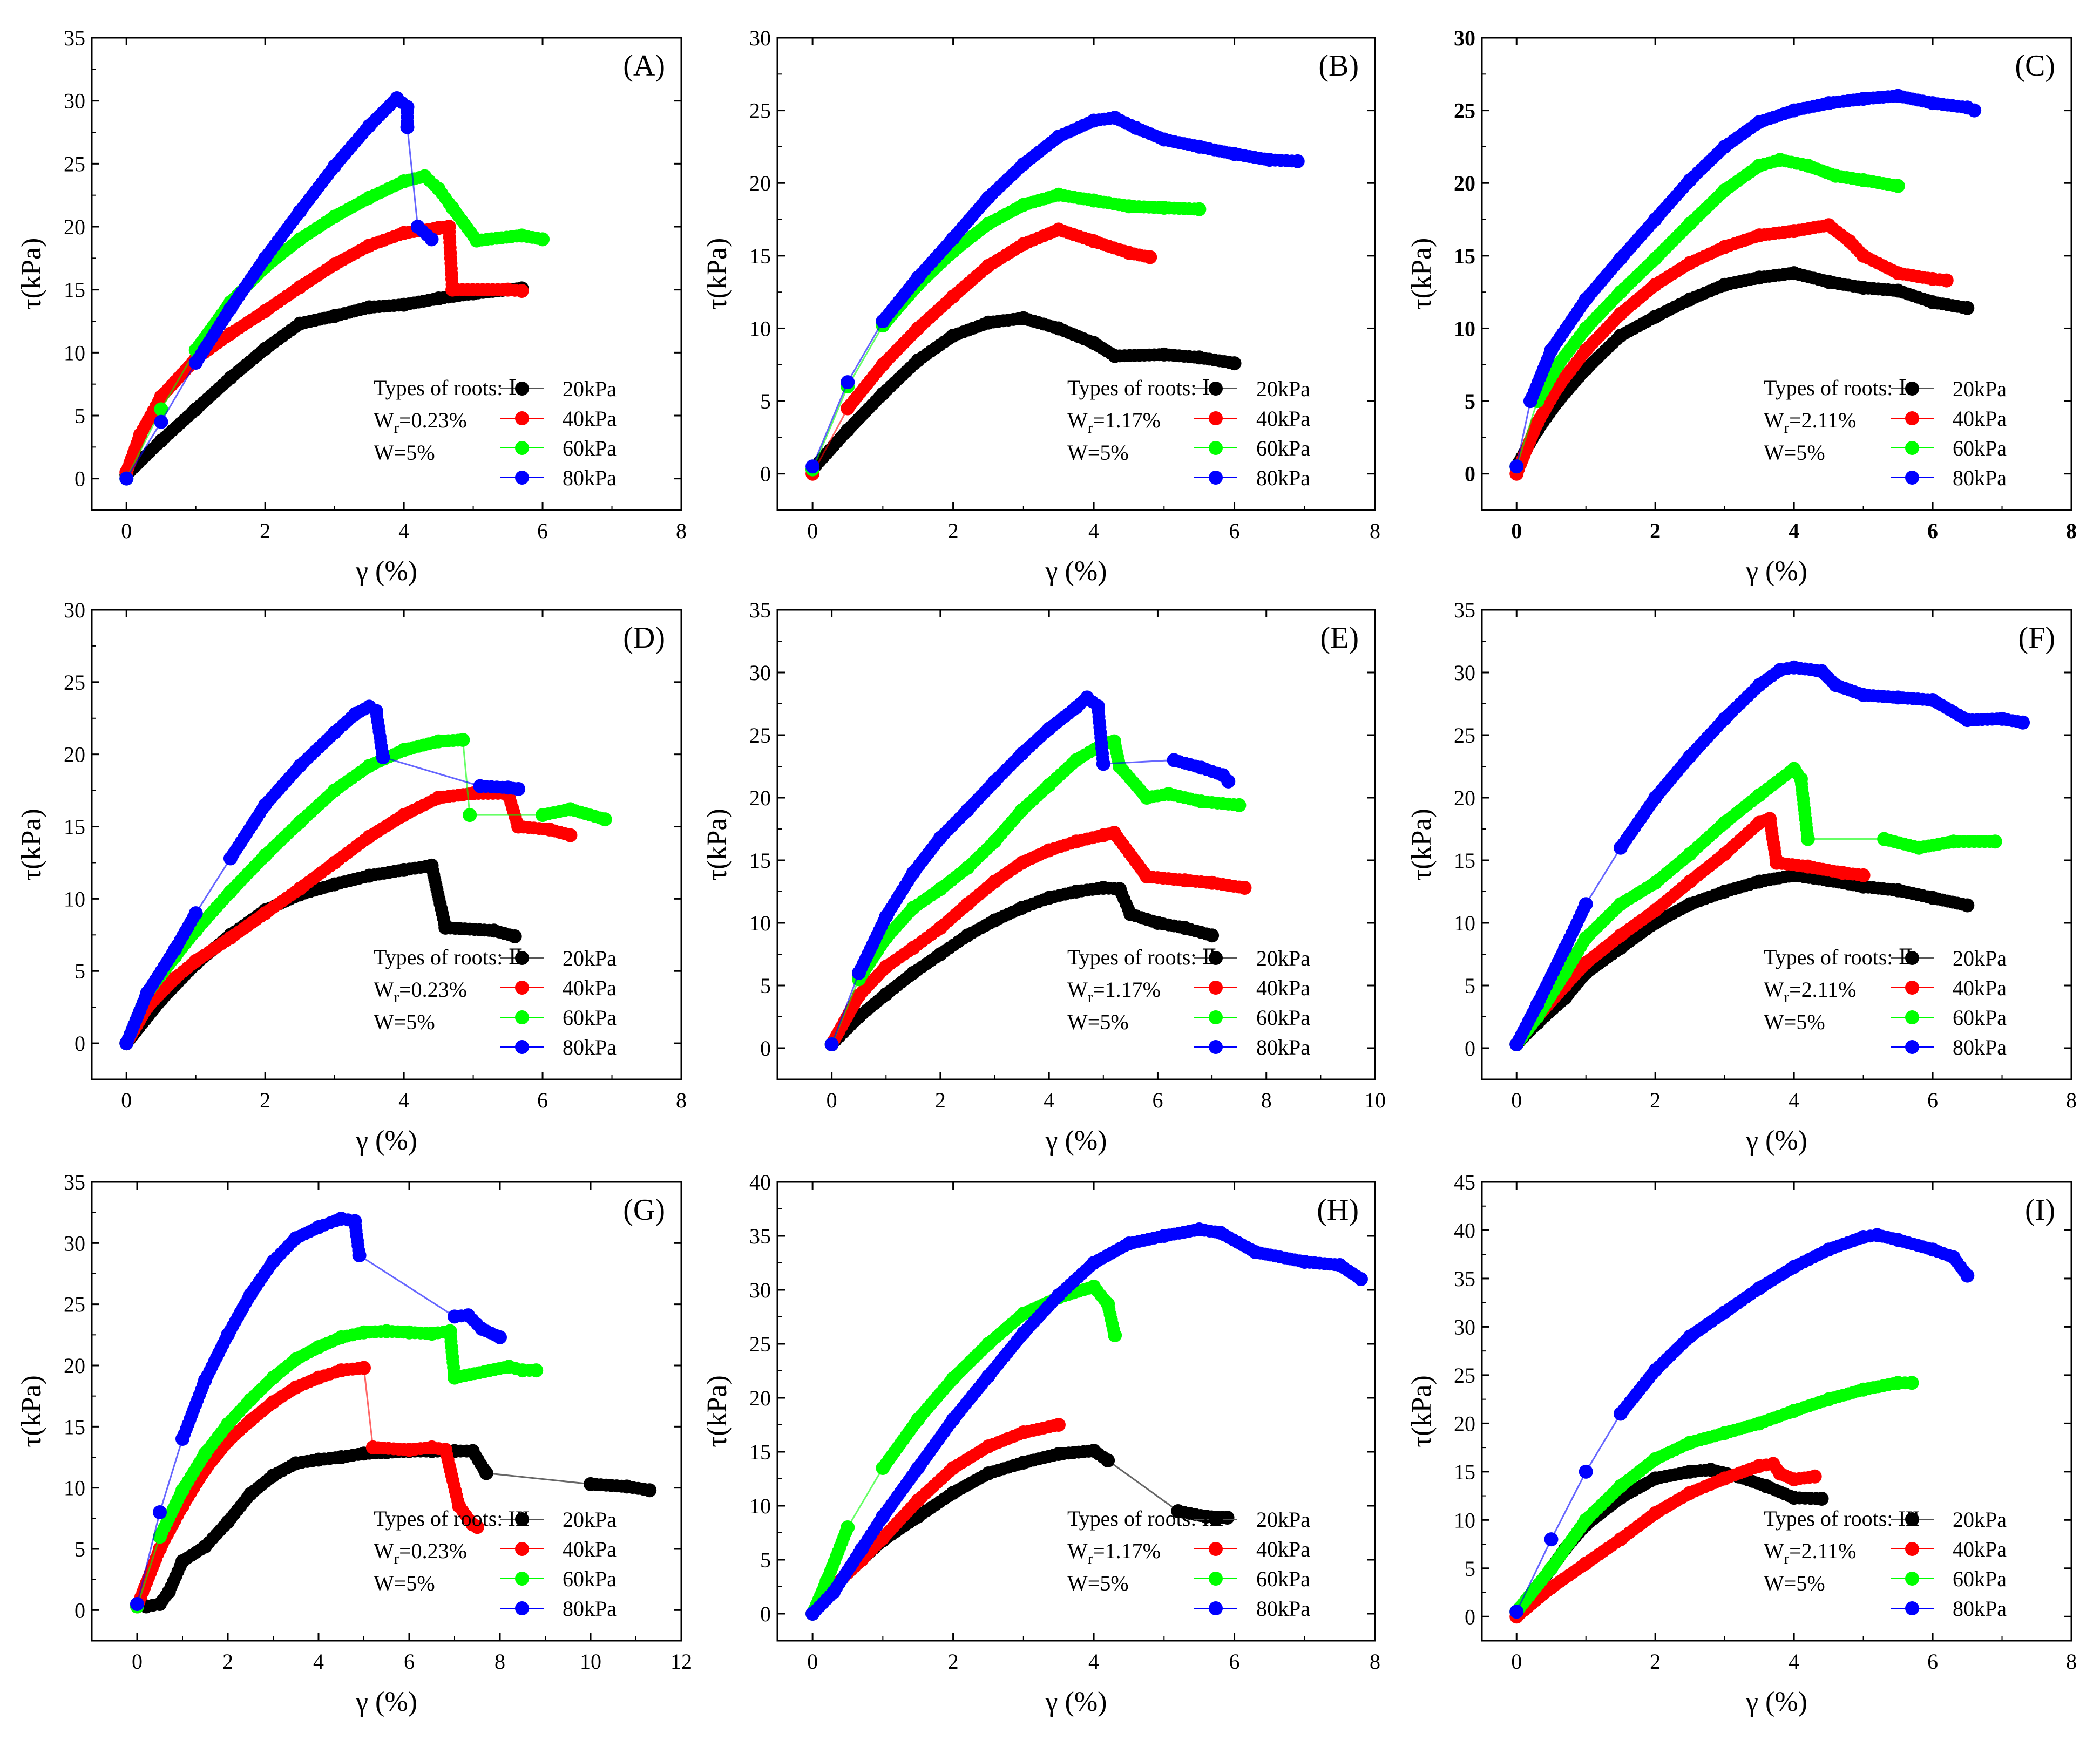 This screenshot has width=2100, height=1740. I want to click on panel-label: (D), so click(644, 638).